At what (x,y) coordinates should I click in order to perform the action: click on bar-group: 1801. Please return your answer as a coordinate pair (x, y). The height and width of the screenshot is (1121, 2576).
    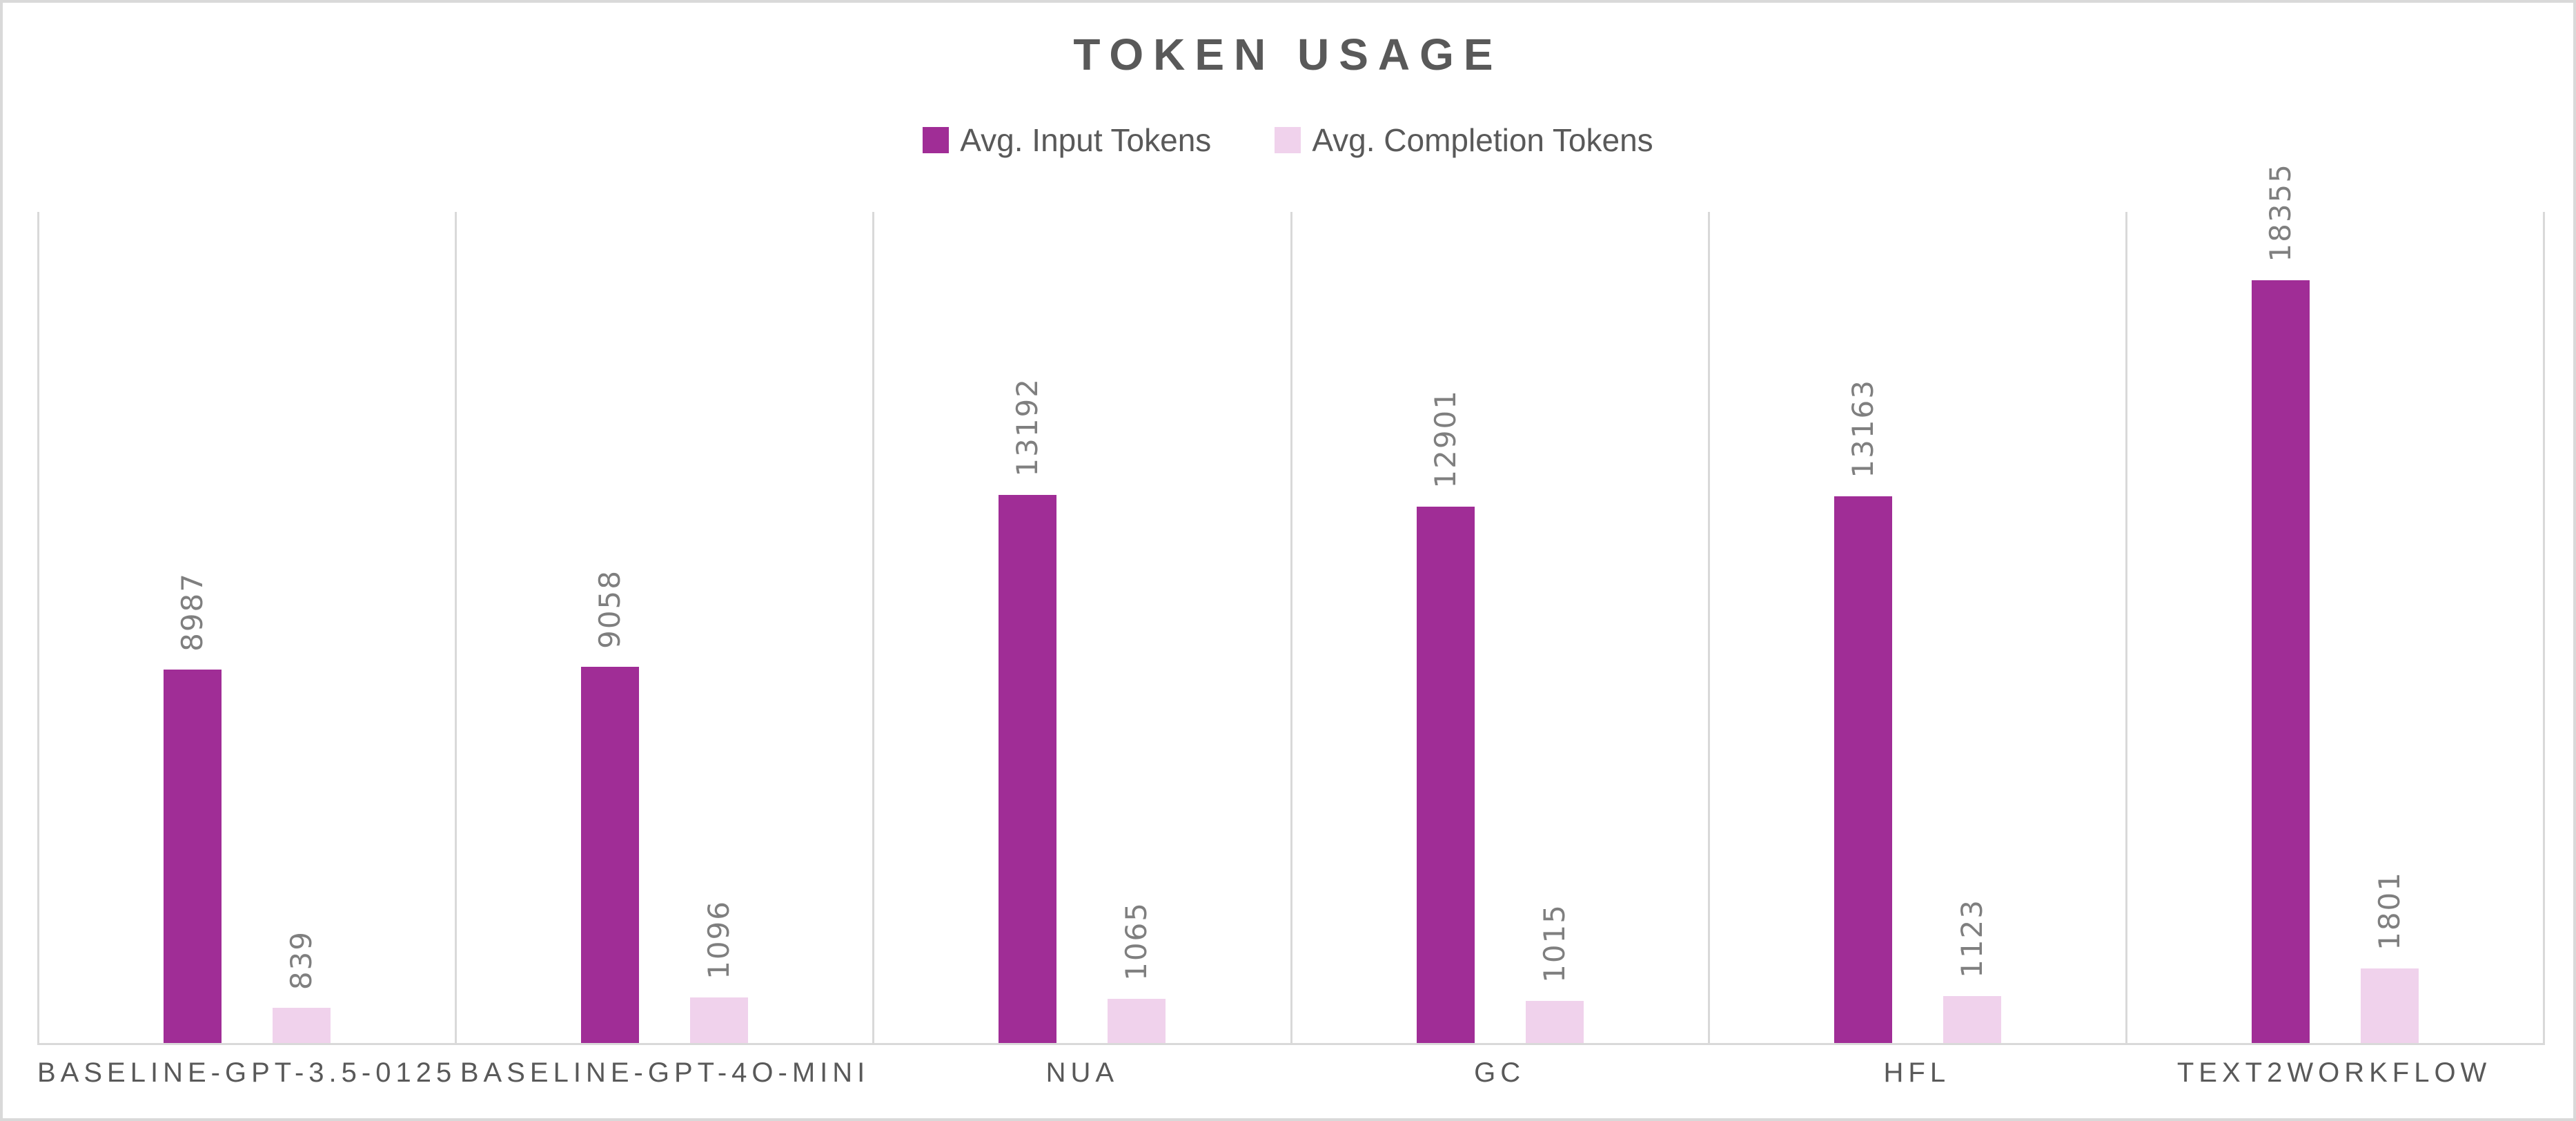
    Looking at the image, I should click on (2389, 627).